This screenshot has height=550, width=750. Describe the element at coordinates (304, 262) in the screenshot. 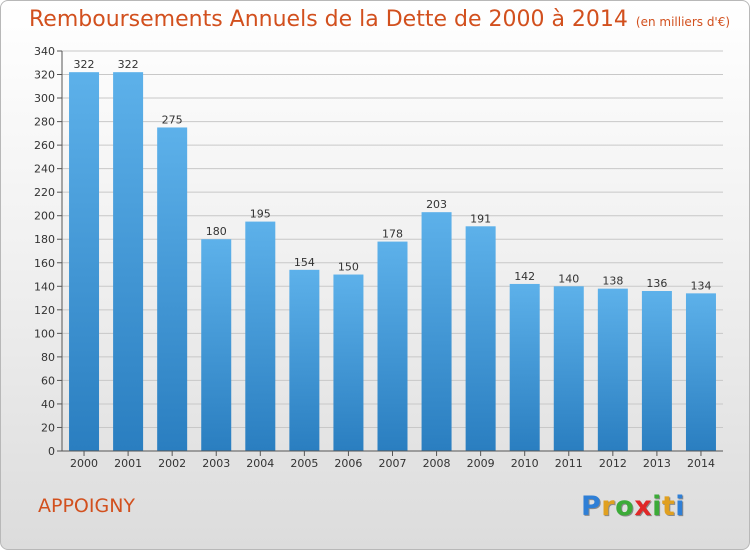

I see `bar-value-label: 154` at that location.